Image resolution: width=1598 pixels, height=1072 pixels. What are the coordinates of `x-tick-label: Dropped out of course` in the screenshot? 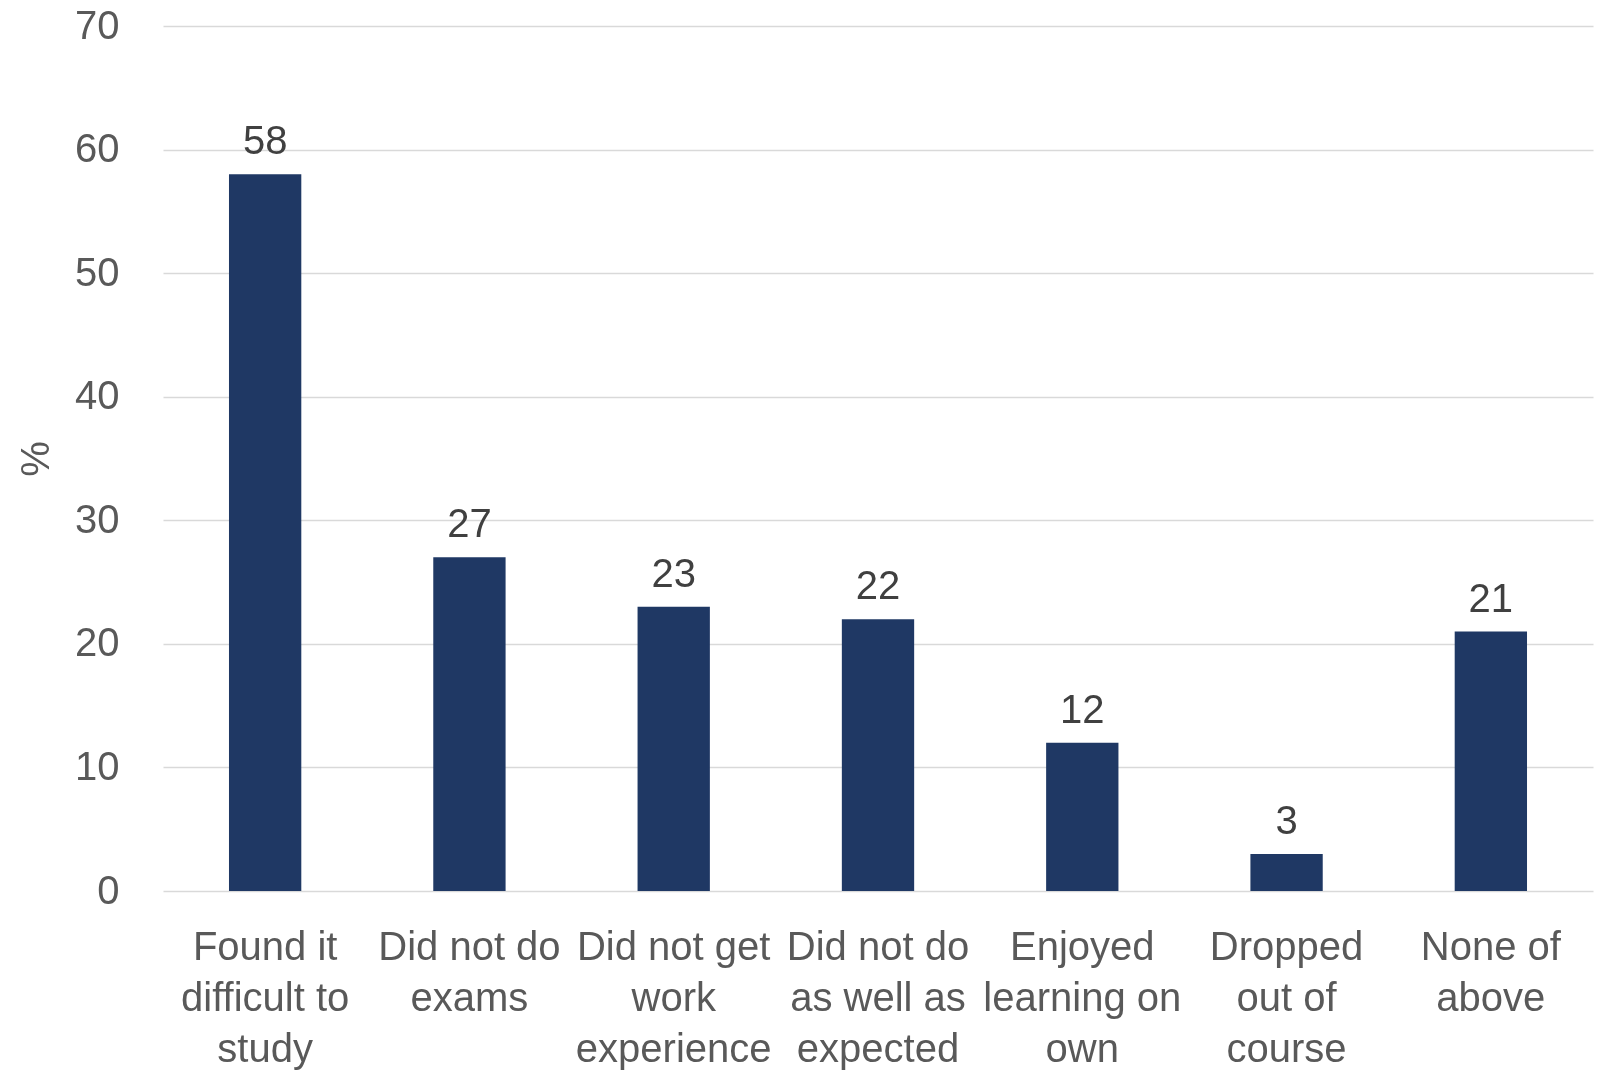 It's located at (1286, 996).